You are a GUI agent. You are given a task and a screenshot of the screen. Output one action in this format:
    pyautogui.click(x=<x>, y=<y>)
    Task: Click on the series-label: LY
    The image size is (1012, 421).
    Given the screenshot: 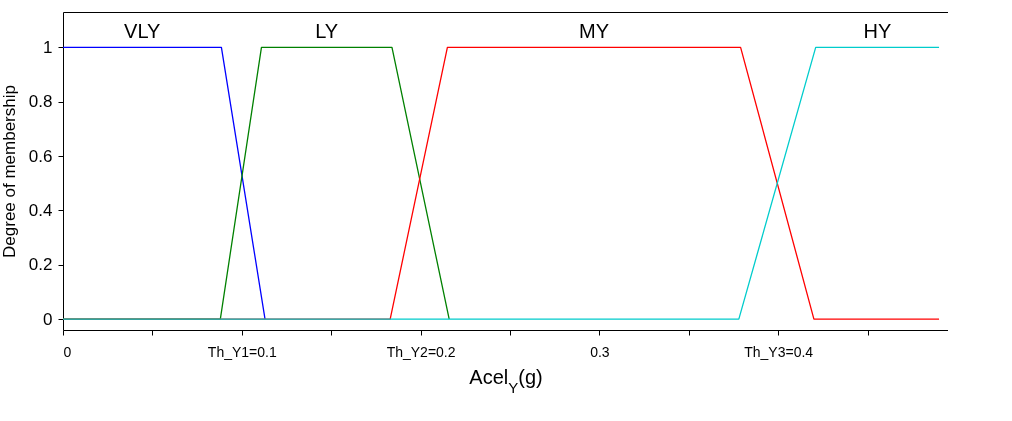 What is the action you would take?
    pyautogui.click(x=327, y=31)
    